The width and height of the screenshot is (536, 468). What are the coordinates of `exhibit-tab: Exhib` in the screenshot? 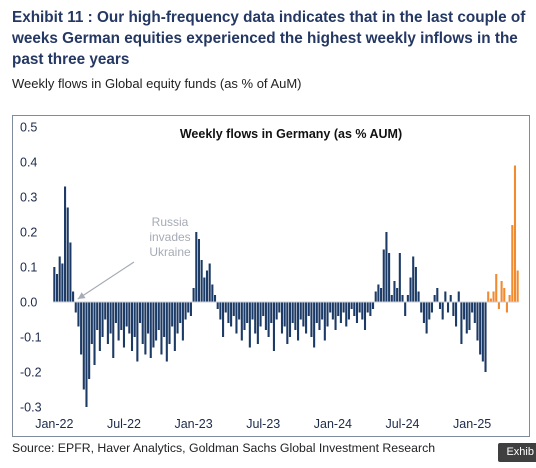 It's located at (517, 452).